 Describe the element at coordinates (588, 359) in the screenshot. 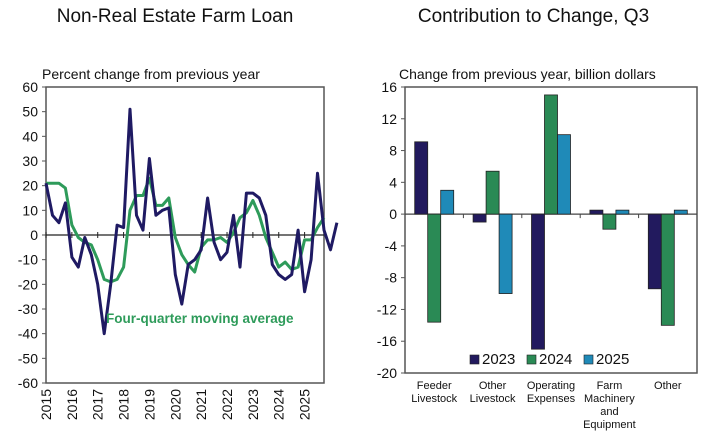

I see `legend-swatch-2025` at that location.